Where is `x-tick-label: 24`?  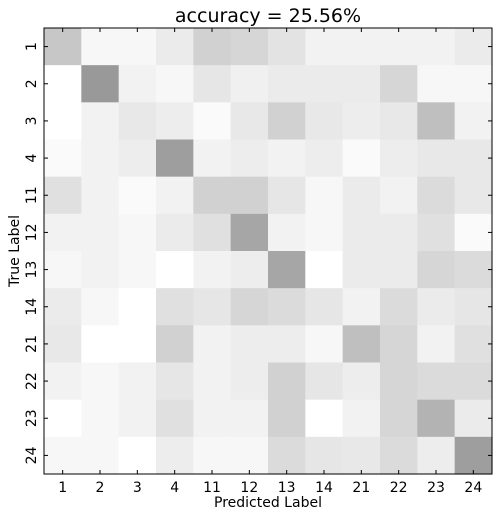
x-tick-label: 24 is located at coordinates (473, 488).